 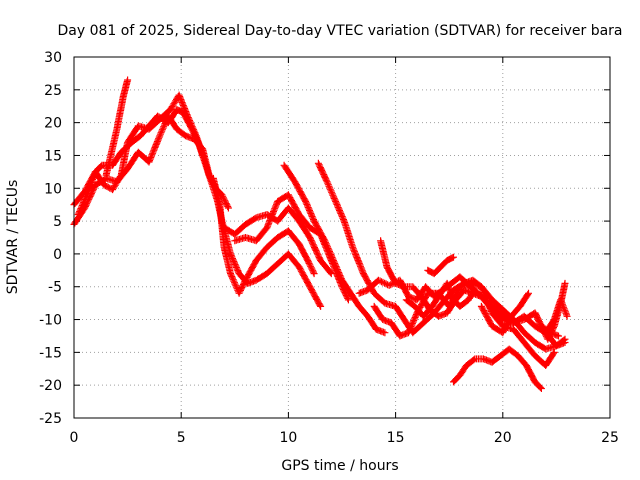 What do you see at coordinates (53, 124) in the screenshot?
I see `y-tick-label: 20` at bounding box center [53, 124].